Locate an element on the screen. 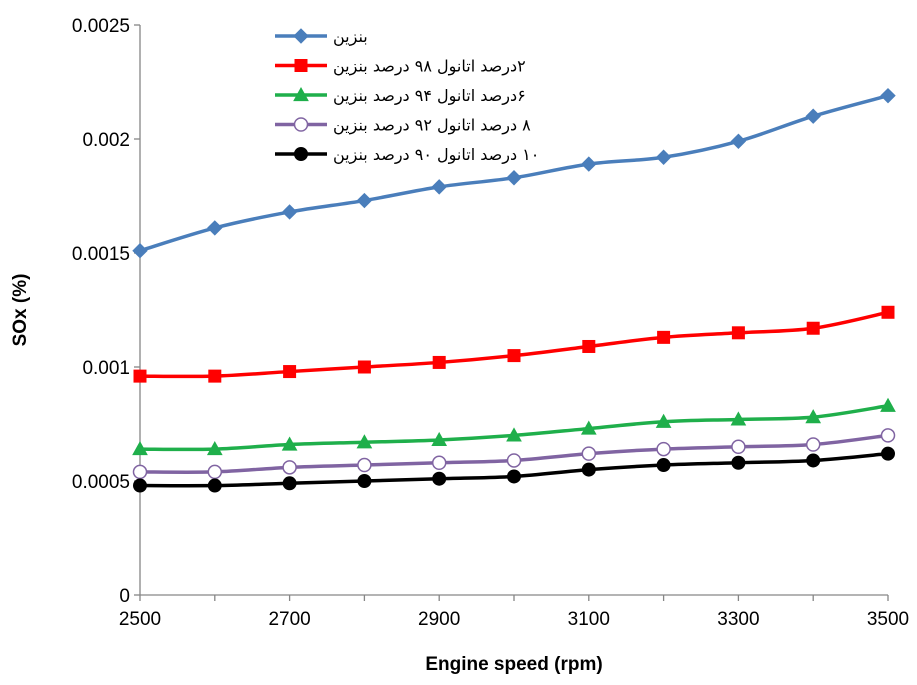 Image resolution: width=917 pixels, height=685 pixels. legend-label: ۱۰ درصد اتانول ۹۰ درصد بنزین is located at coordinates (436, 155).